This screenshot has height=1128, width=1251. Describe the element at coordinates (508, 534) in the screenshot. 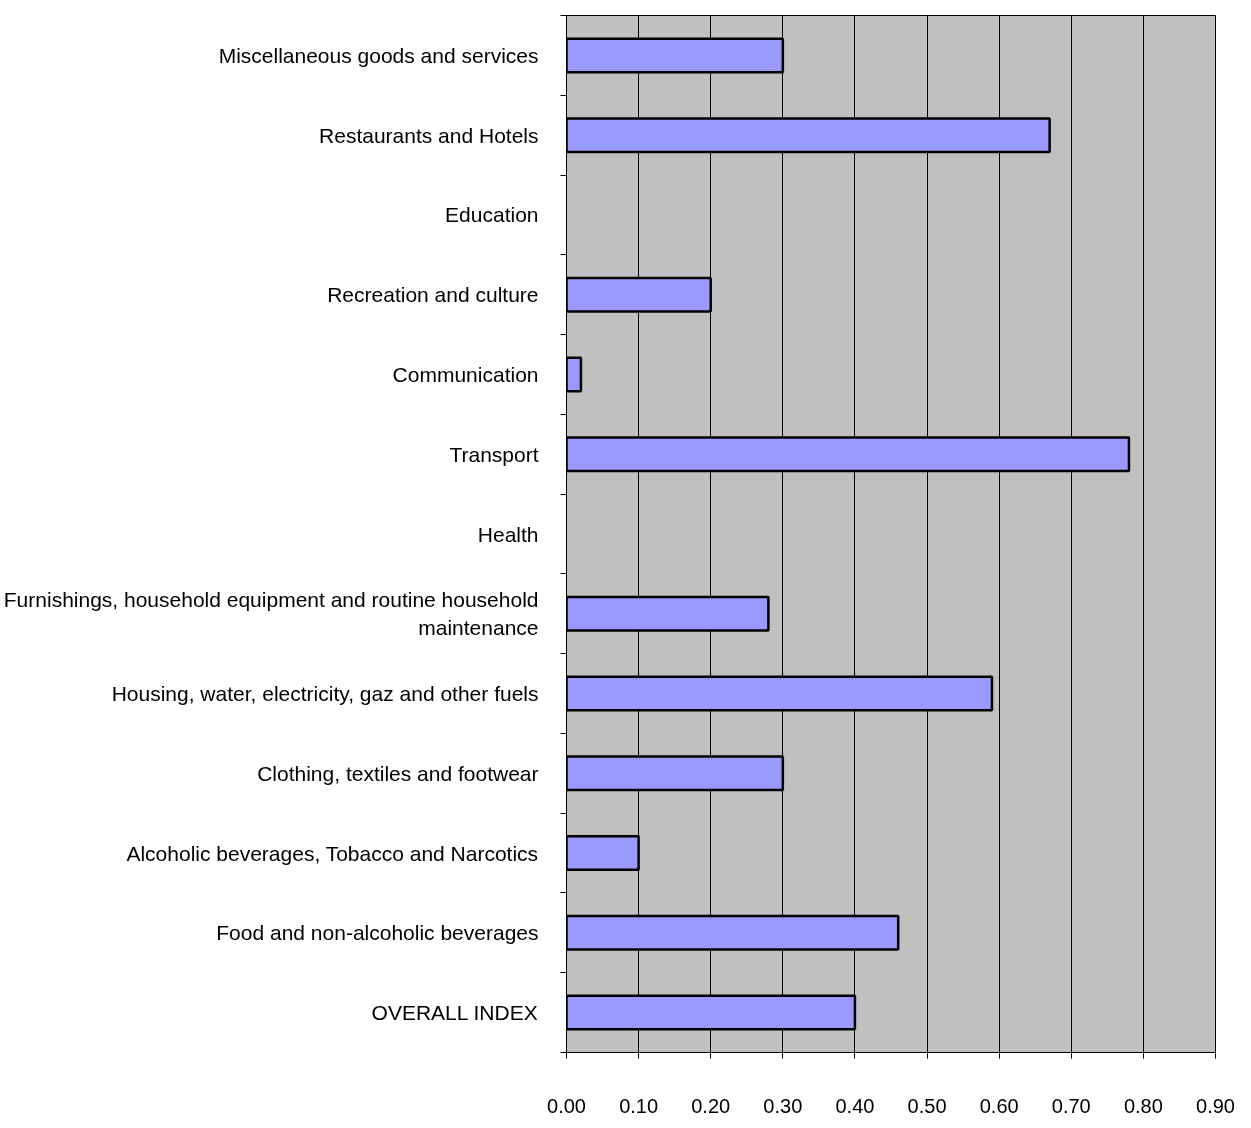

I see `y-tick-label: Health` at that location.